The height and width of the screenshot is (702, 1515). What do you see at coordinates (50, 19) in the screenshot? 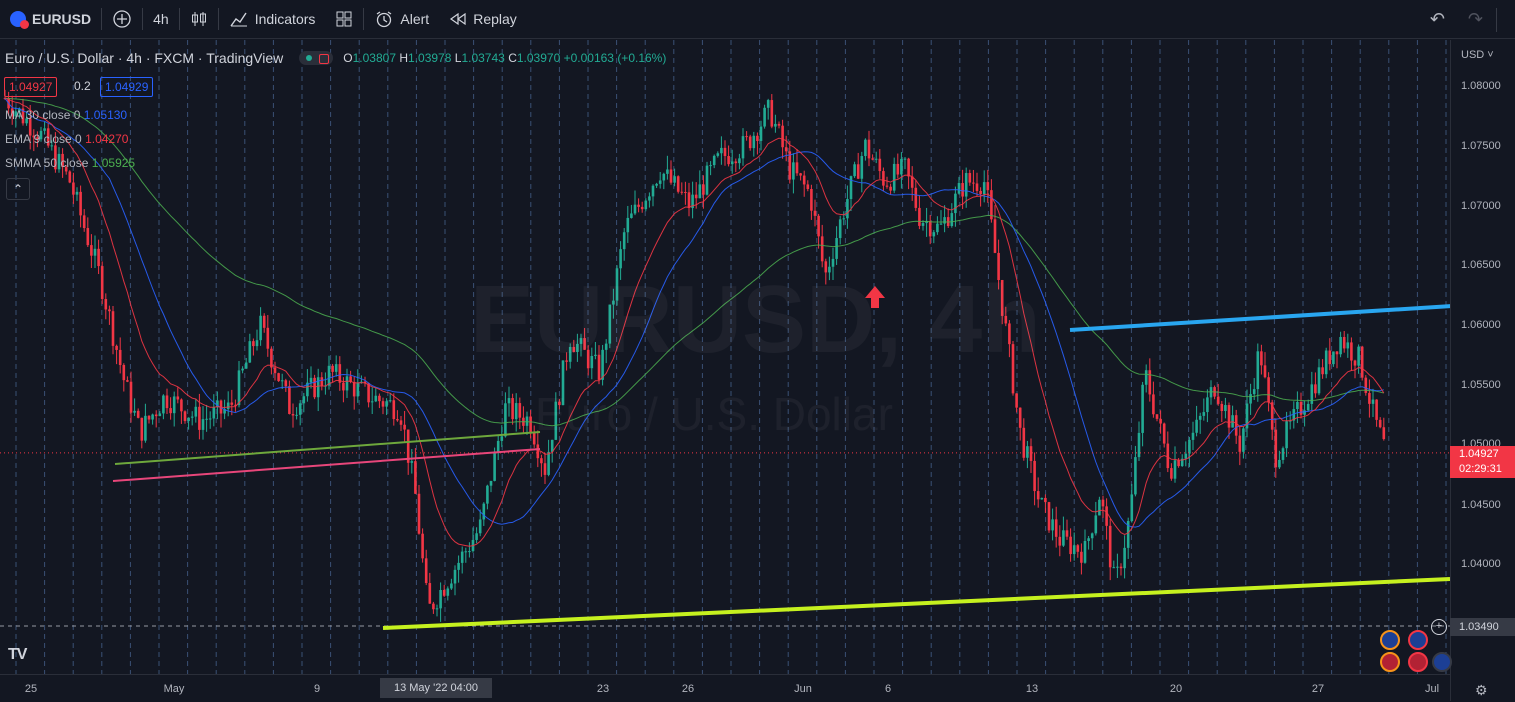
I see `symbol-search: EURUSD` at bounding box center [50, 19].